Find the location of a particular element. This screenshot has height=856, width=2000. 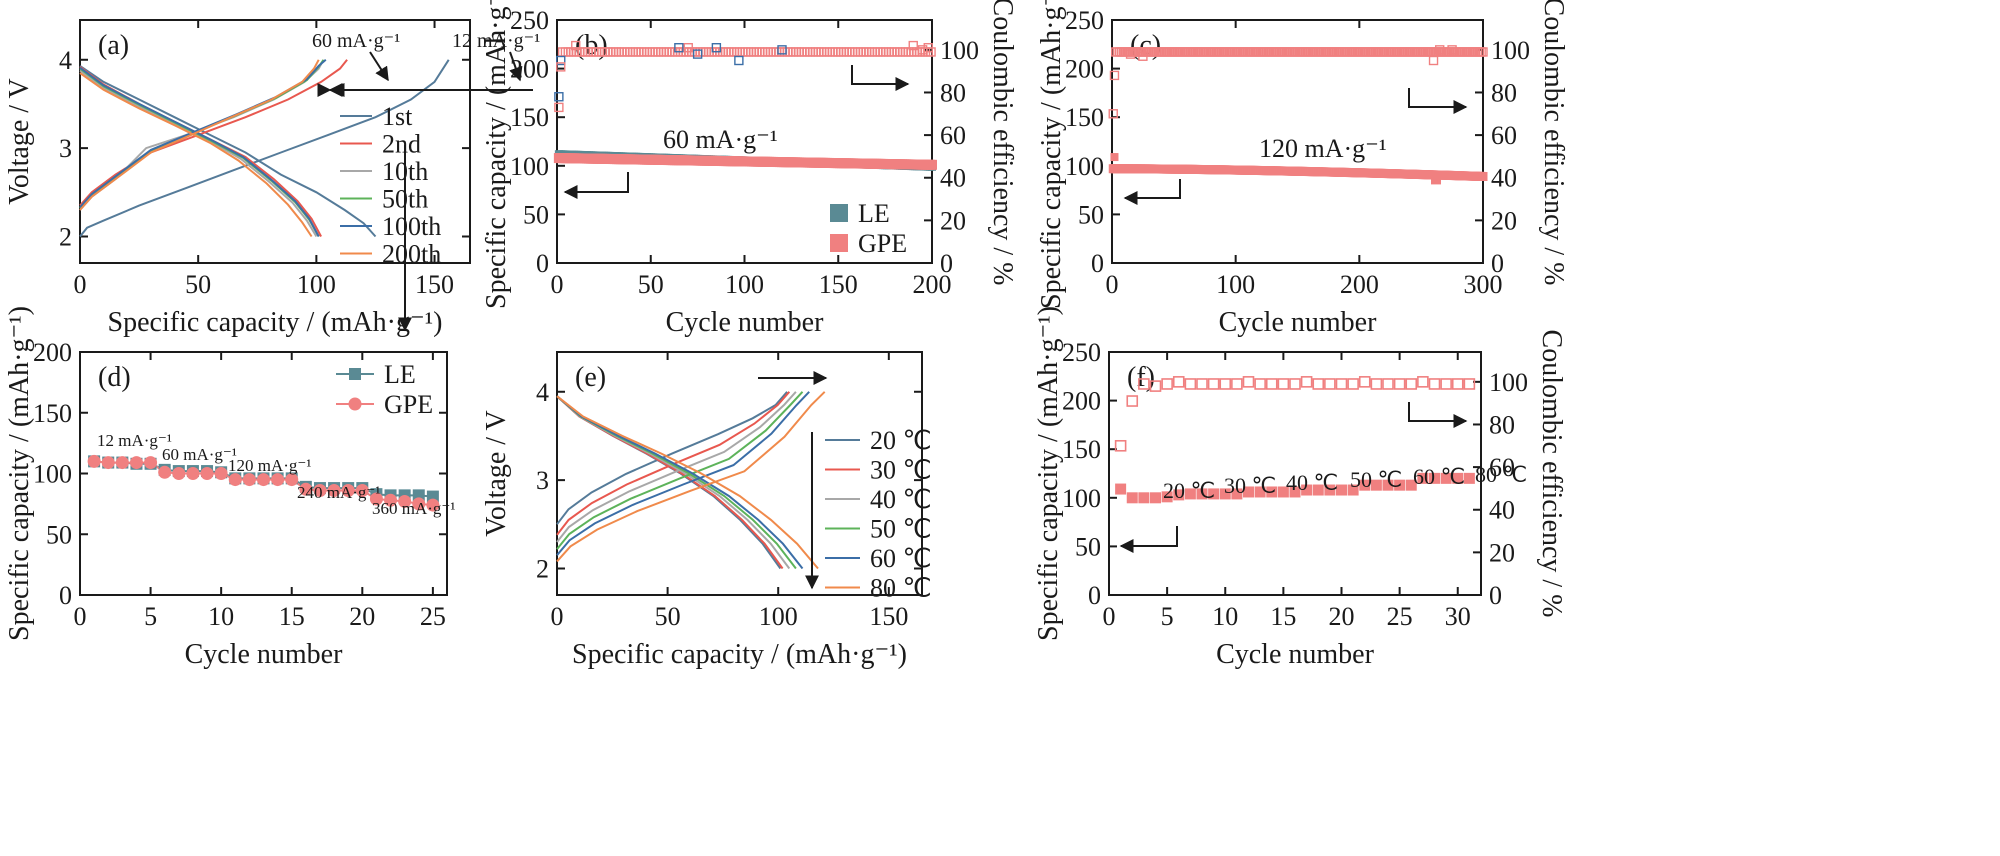

panel-label: (d) is located at coordinates (114, 377).